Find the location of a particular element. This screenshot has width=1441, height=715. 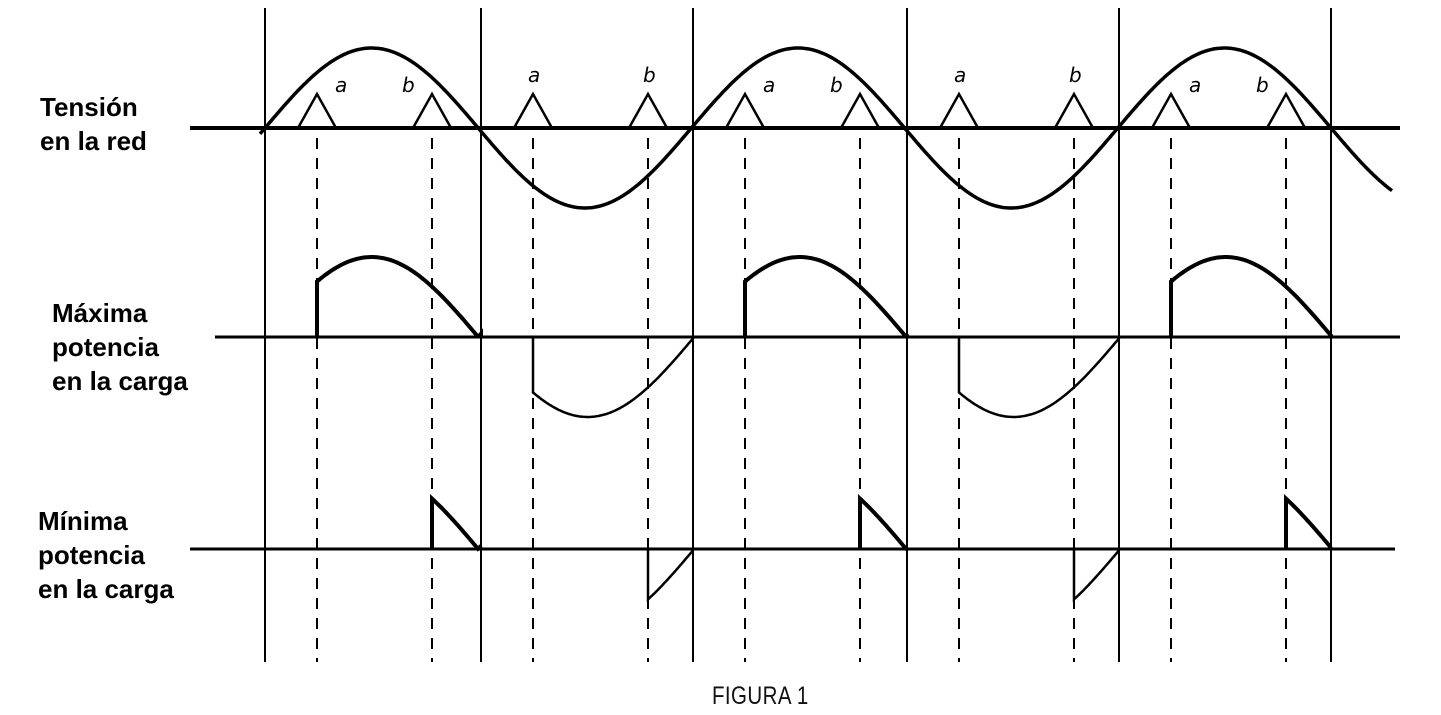

row-label-mains-voltage: Tensión en la red is located at coordinates (93, 124).